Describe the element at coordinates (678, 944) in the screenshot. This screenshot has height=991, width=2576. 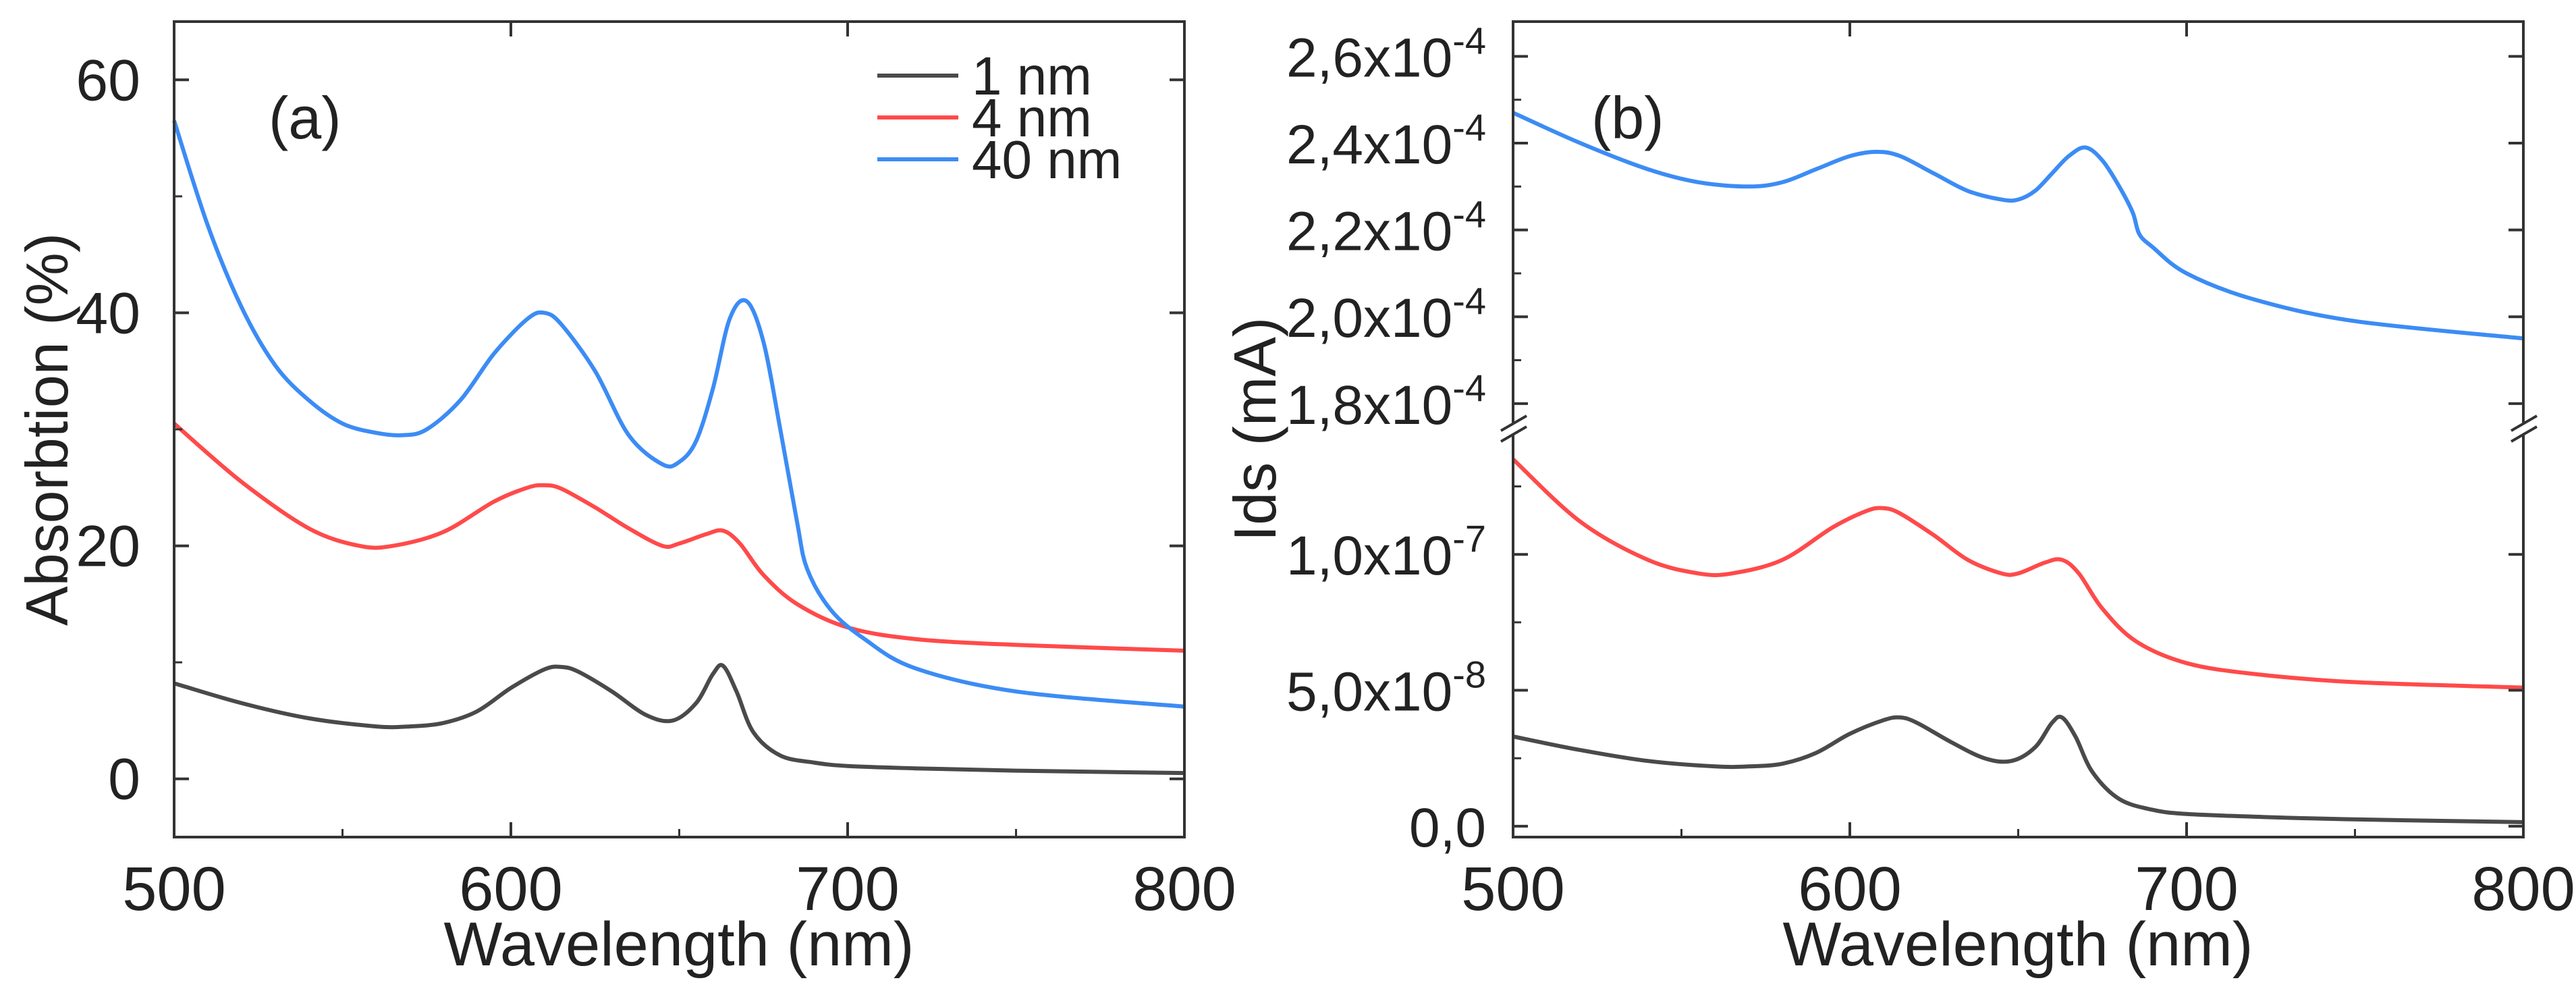
I see `panel-a-x-axis-label: Wavelength (nm)` at that location.